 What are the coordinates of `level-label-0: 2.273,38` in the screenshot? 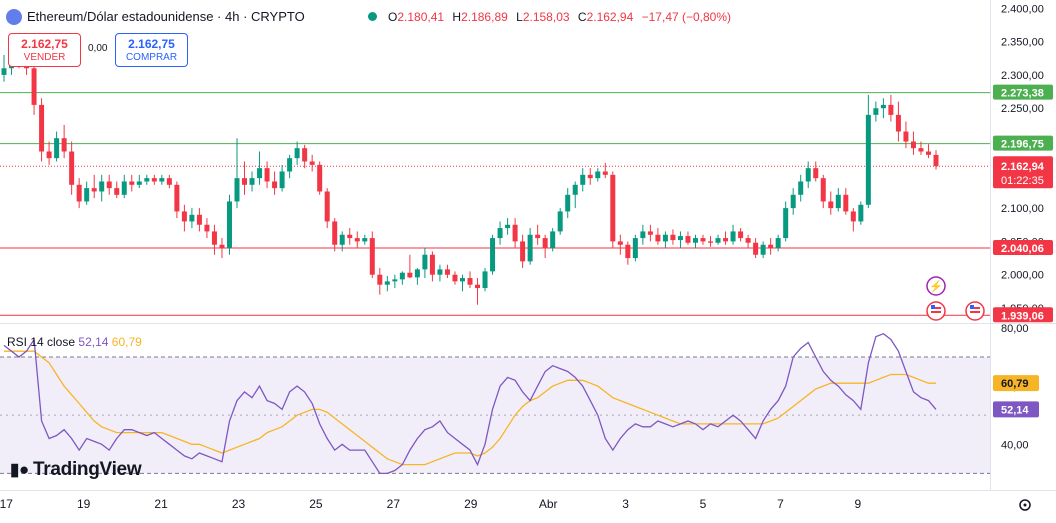 It's located at (1022, 94).